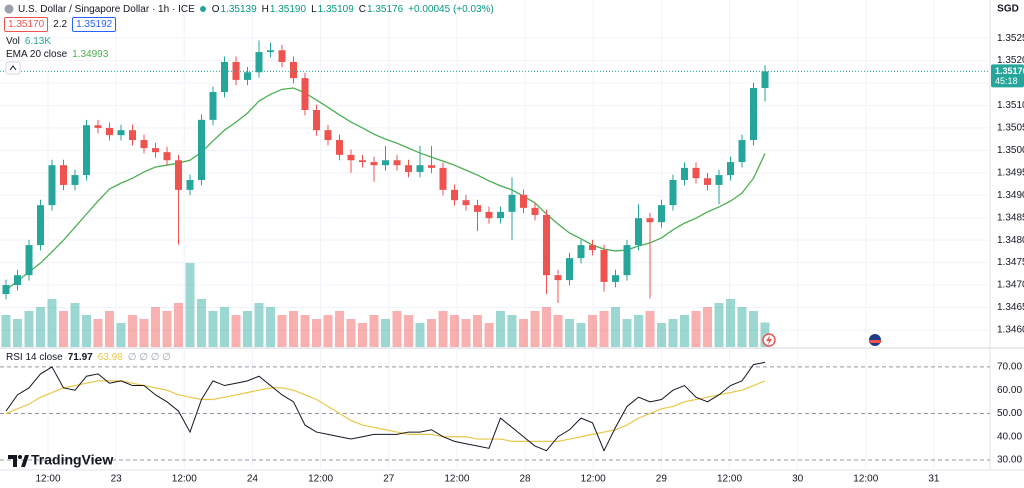 The image size is (1024, 488). What do you see at coordinates (26, 24) in the screenshot?
I see `sell-button: 1.35170` at bounding box center [26, 24].